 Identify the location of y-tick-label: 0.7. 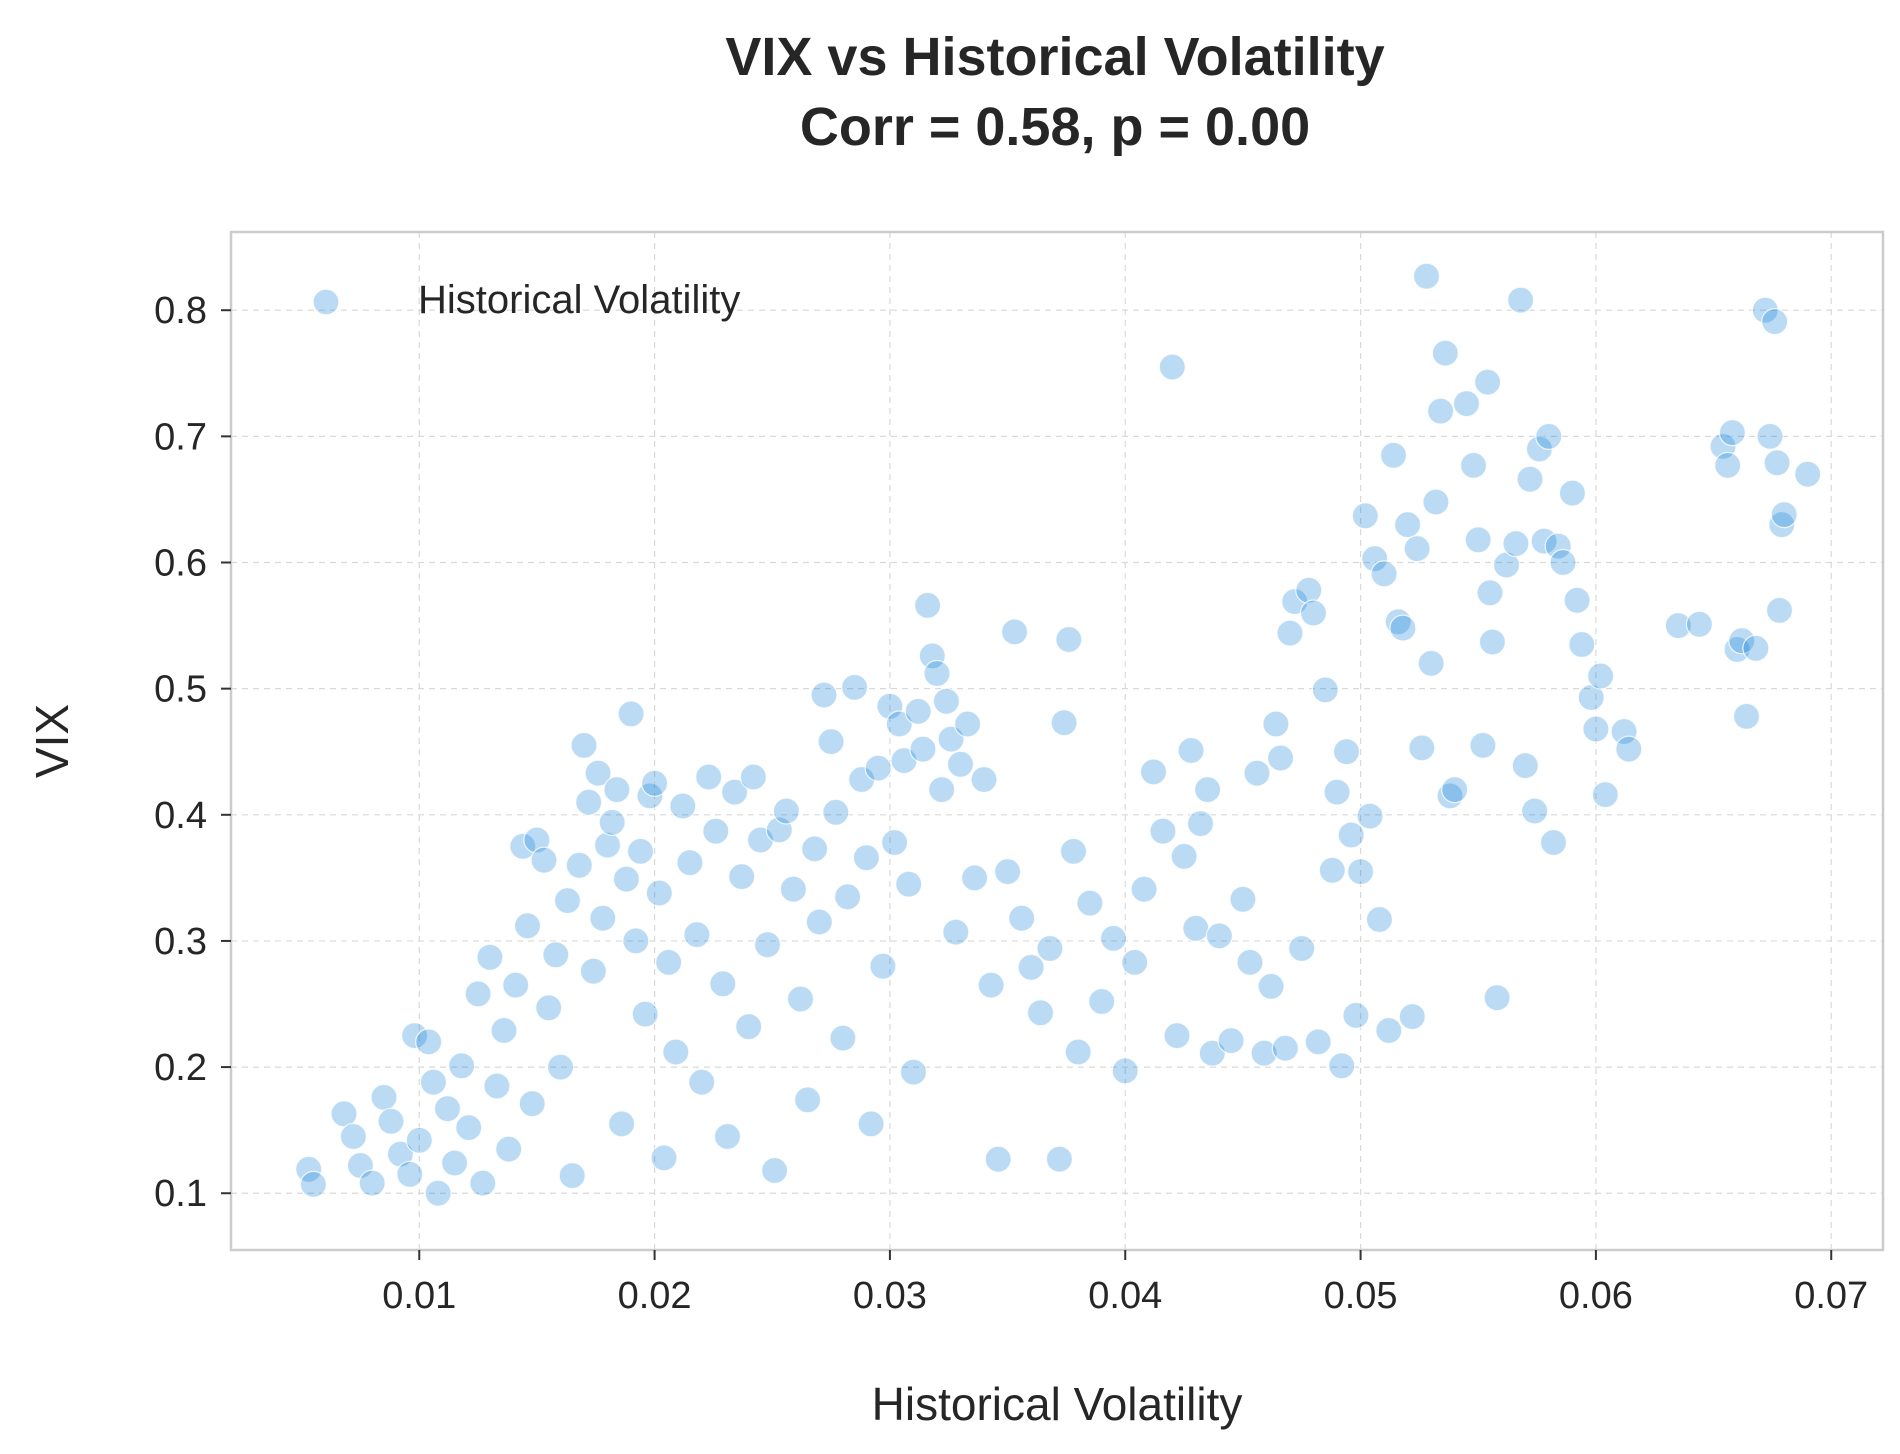
(180, 437).